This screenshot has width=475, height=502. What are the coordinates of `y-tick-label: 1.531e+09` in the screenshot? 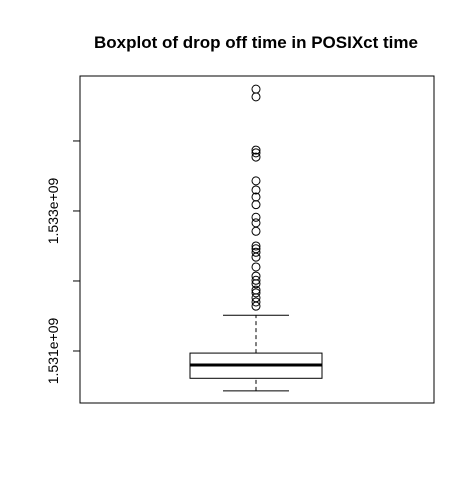 It's located at (53, 350).